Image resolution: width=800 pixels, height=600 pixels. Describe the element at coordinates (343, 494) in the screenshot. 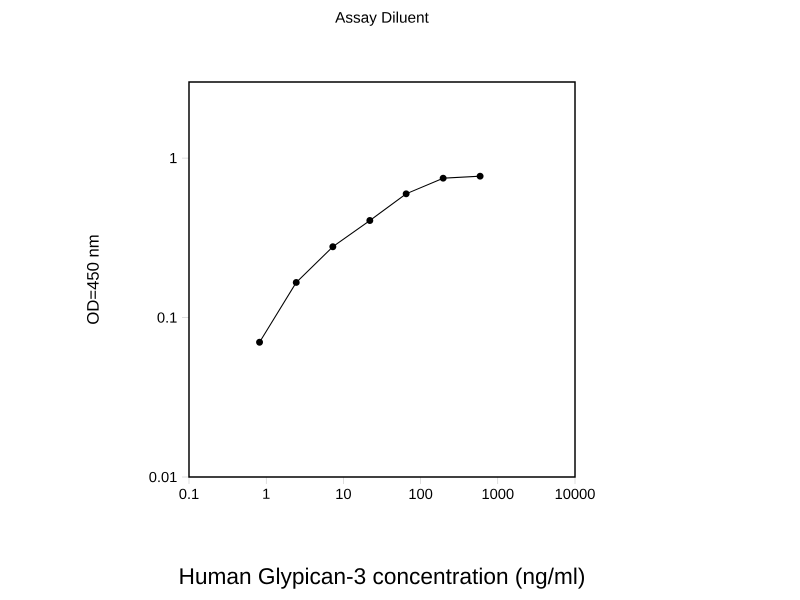

I see `x-tick-label: 10` at that location.